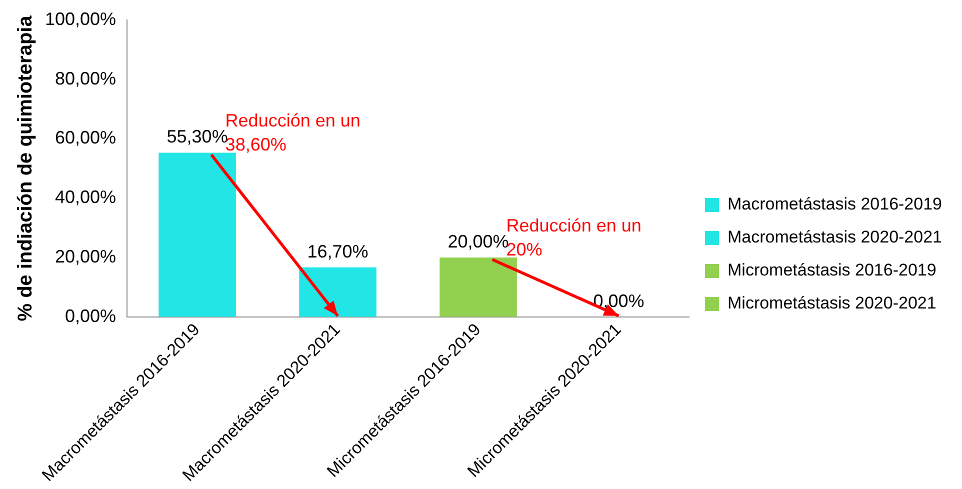 Image resolution: width=962 pixels, height=489 pixels. Describe the element at coordinates (85, 197) in the screenshot. I see `y-tick-label: 40,00%` at that location.